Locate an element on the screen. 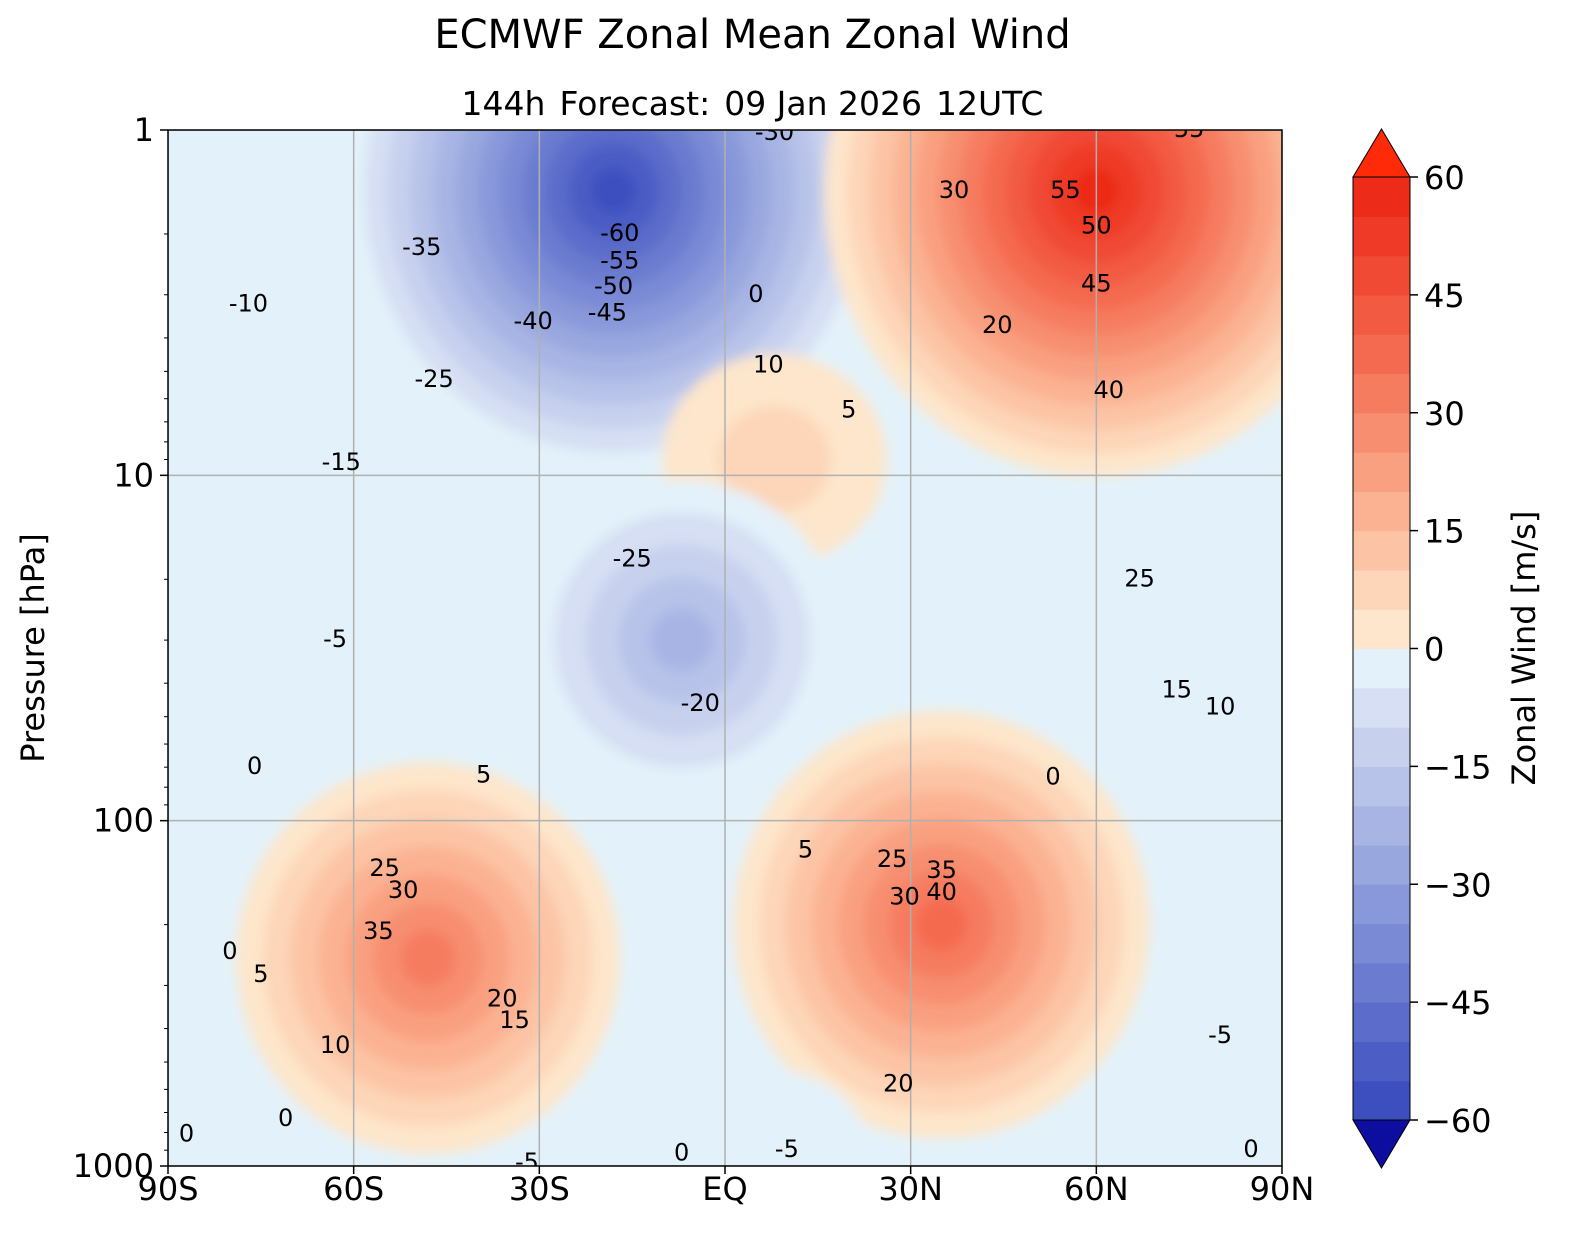 Image resolution: width=1572 pixels, height=1235 pixels. forecast-time: 12UTC is located at coordinates (990, 103).